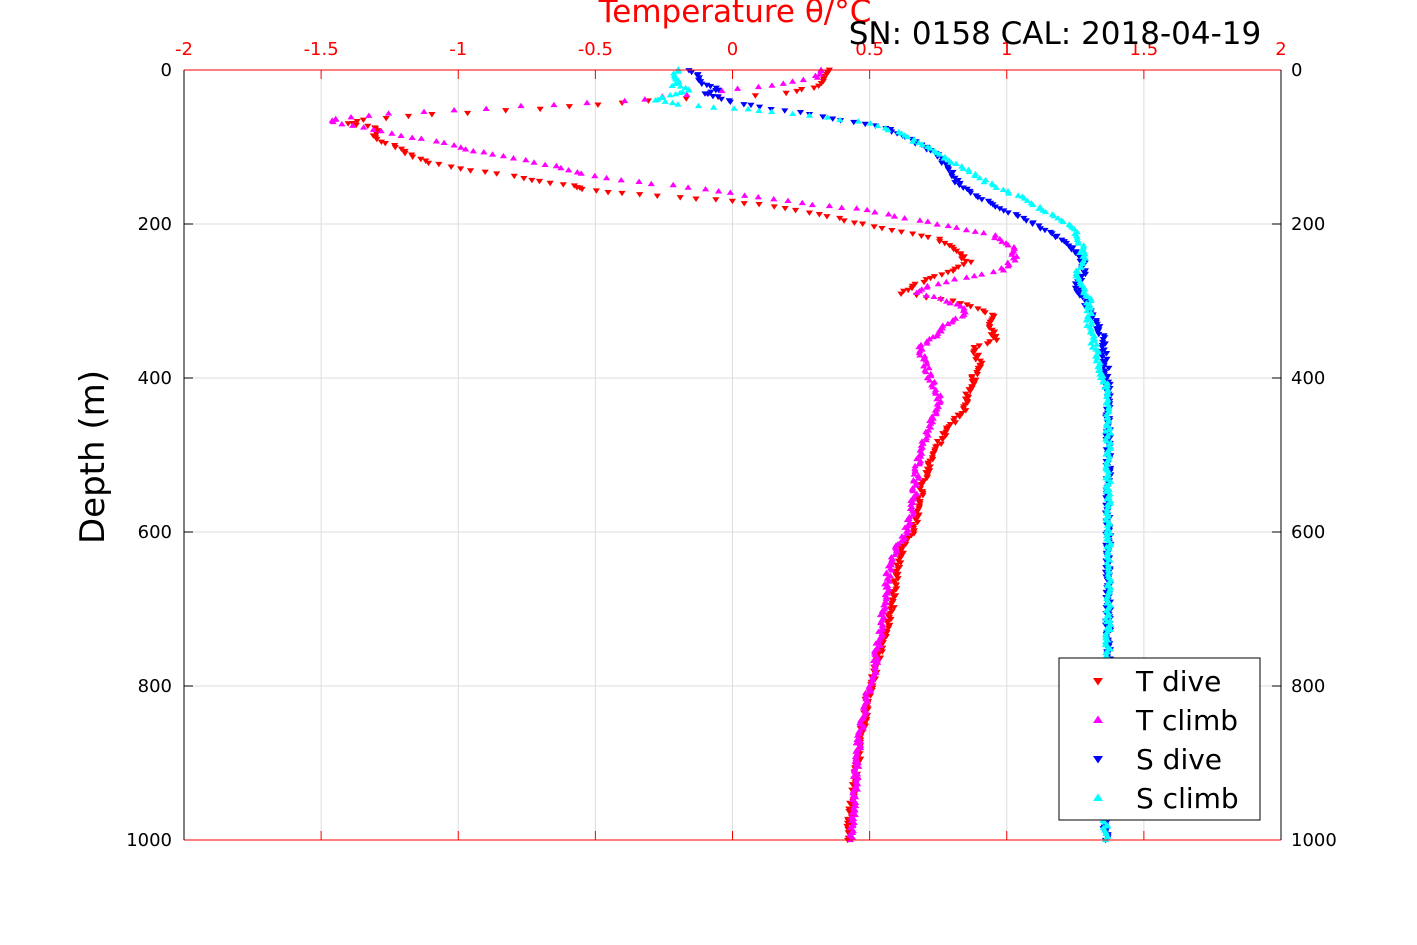 Image resolution: width=1417 pixels, height=945 pixels. What do you see at coordinates (732, 49) in the screenshot?
I see `x-tick-label: 0` at bounding box center [732, 49].